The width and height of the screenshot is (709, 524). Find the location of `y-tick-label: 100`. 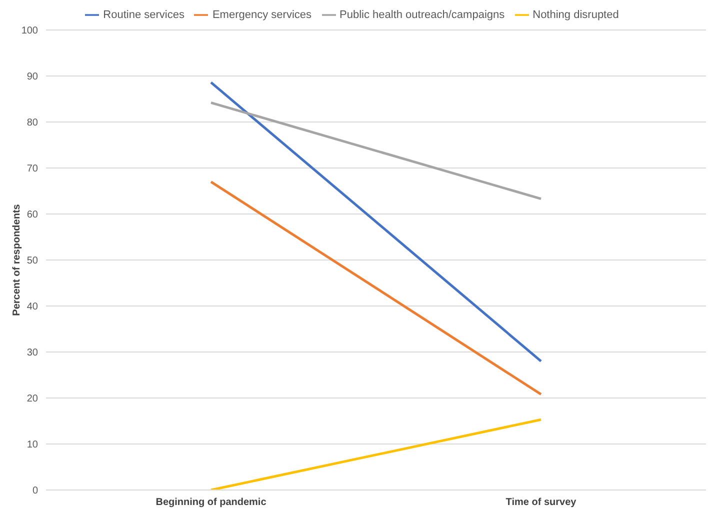

y-tick-label: 100 is located at coordinates (29, 31).